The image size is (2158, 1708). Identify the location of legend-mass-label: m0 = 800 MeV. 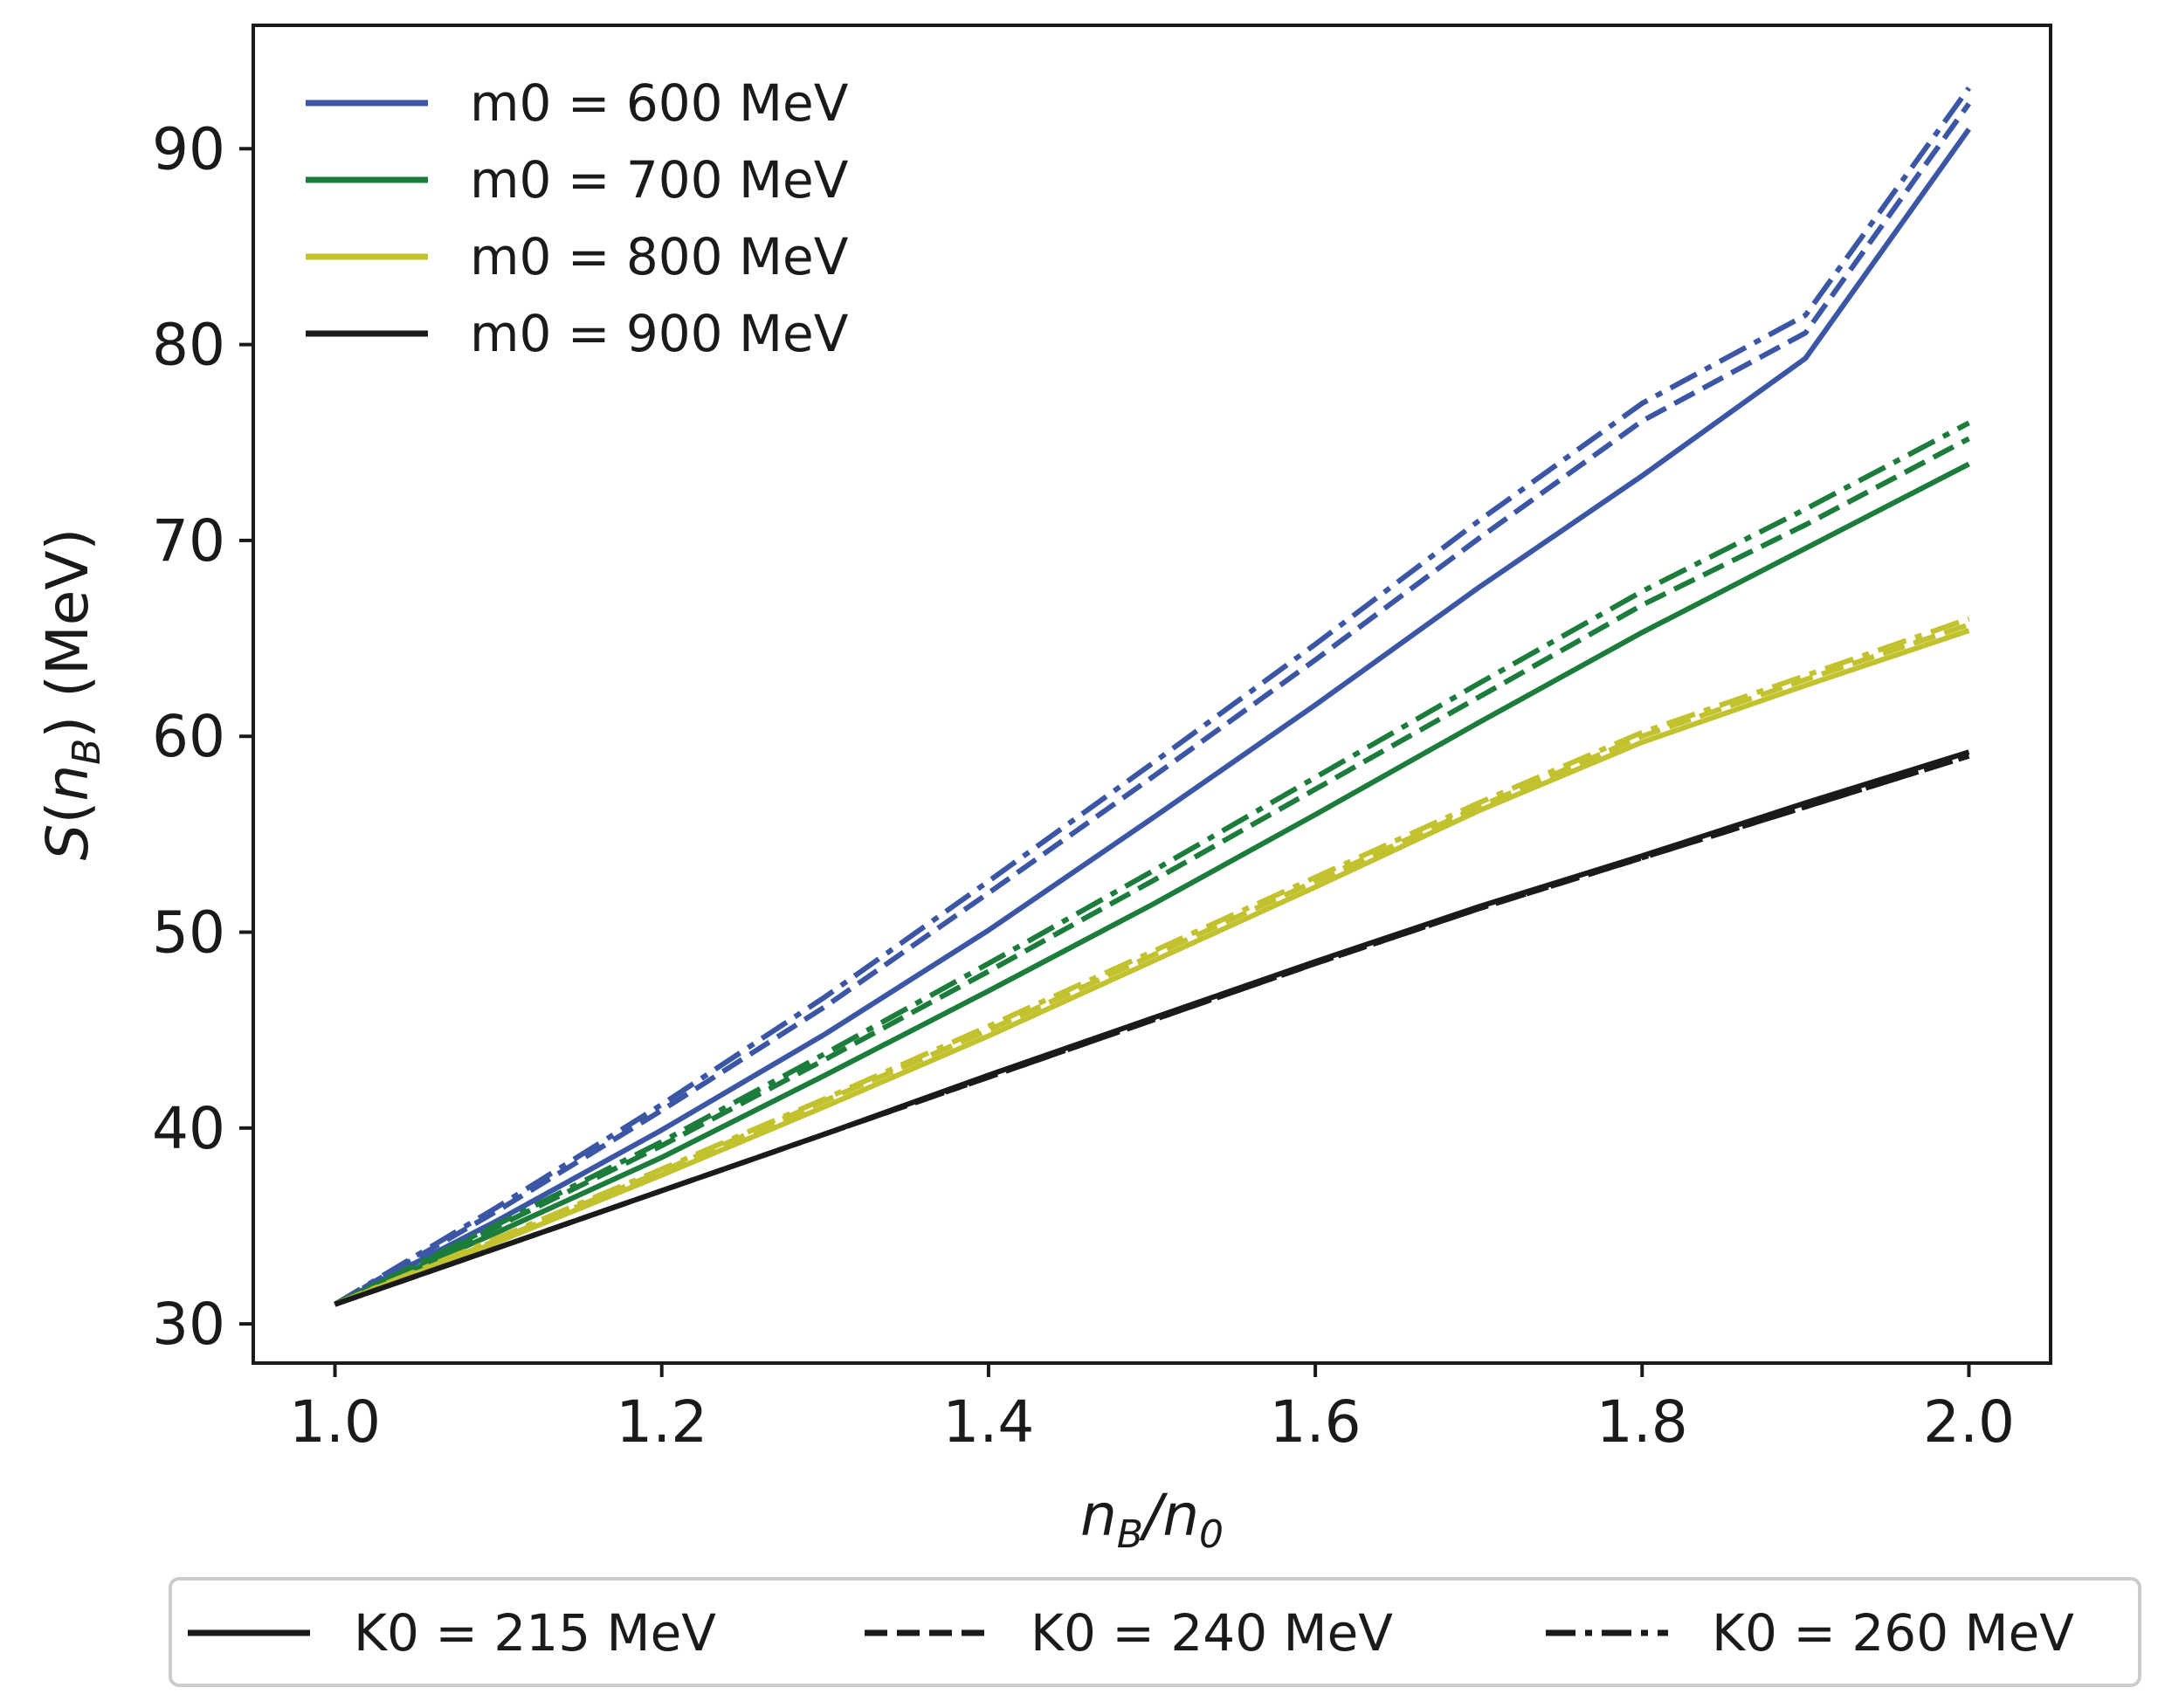
(659, 256).